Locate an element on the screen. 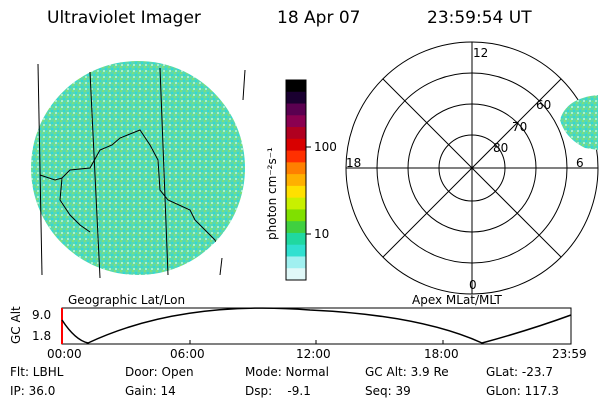  geographic-caption: Geographic Lat/Lon is located at coordinates (127, 300).